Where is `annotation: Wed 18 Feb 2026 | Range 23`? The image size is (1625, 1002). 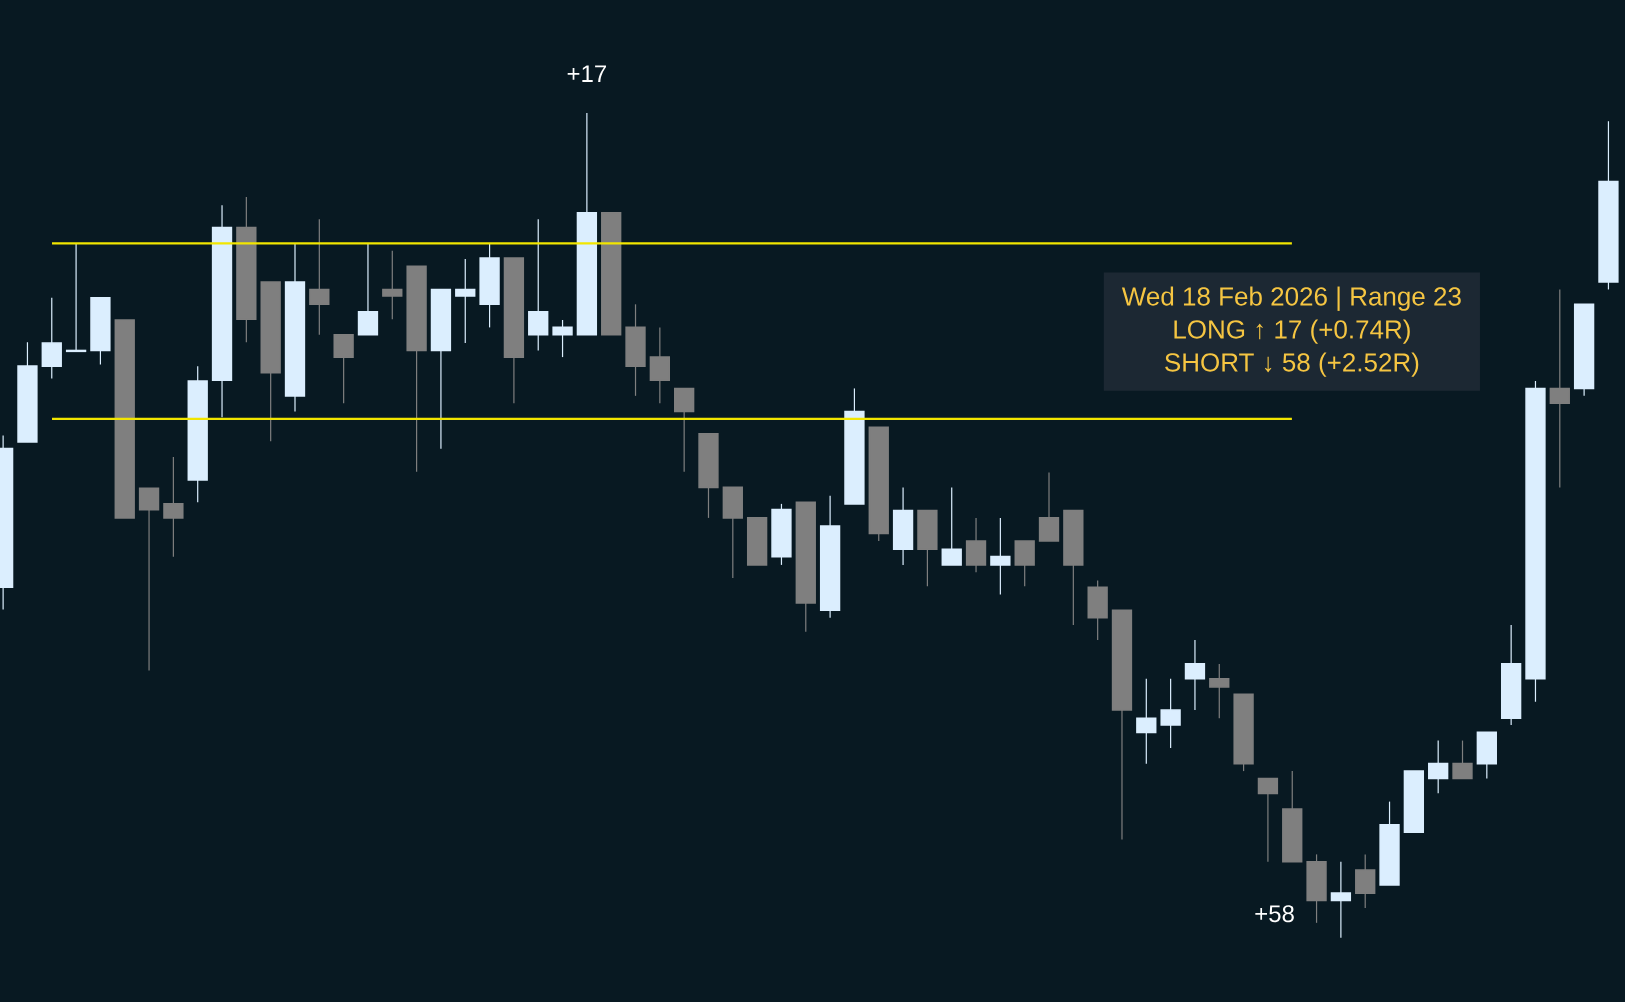 annotation: Wed 18 Feb 2026 | Range 23 is located at coordinates (1291, 298).